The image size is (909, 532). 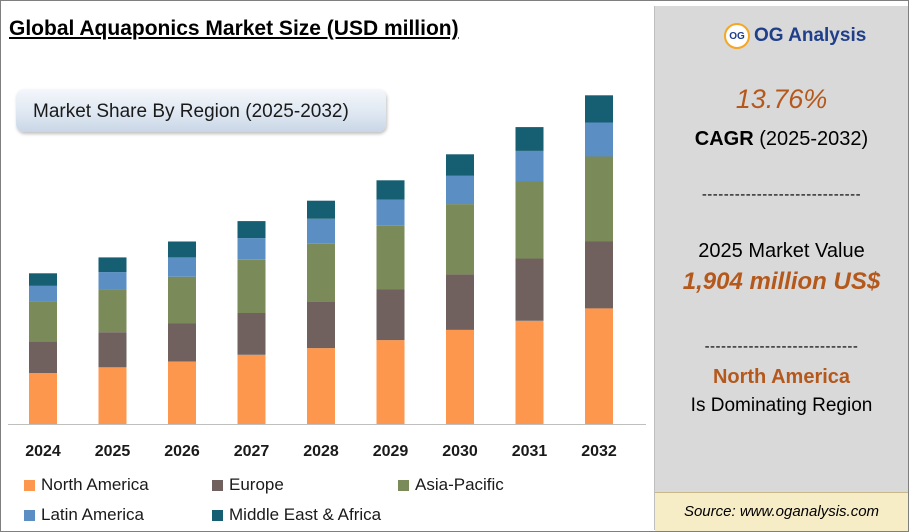 I want to click on bar-2029-north-america, so click(x=390, y=382).